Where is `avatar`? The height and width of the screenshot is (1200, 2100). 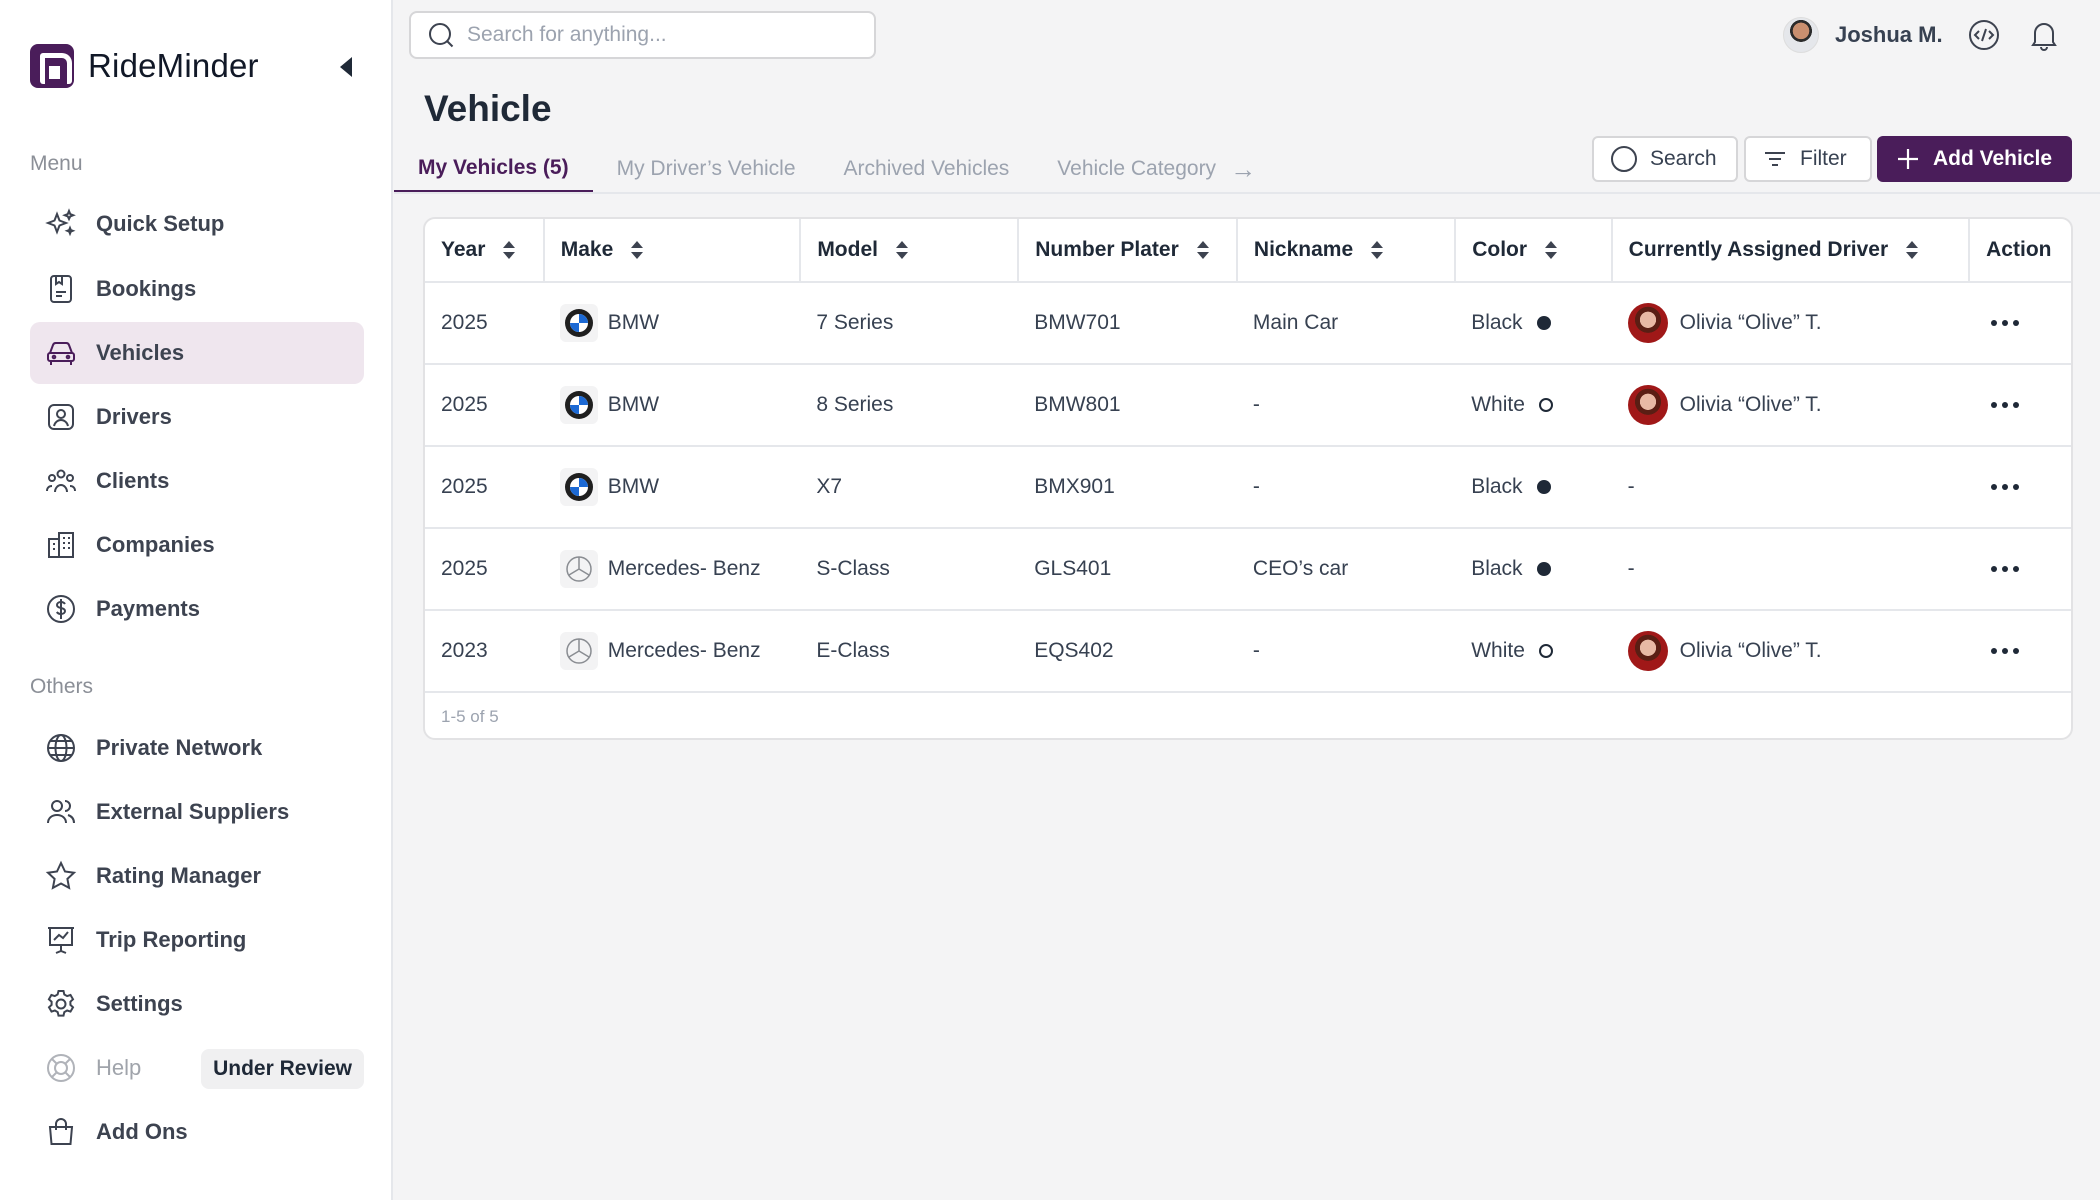 avatar is located at coordinates (1801, 35).